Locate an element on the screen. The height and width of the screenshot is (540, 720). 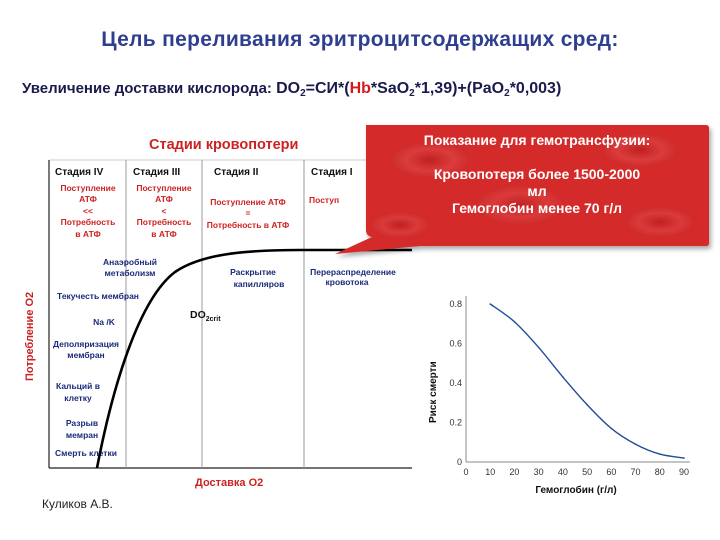
do2crit-label: DO2crit is located at coordinates (205, 316).